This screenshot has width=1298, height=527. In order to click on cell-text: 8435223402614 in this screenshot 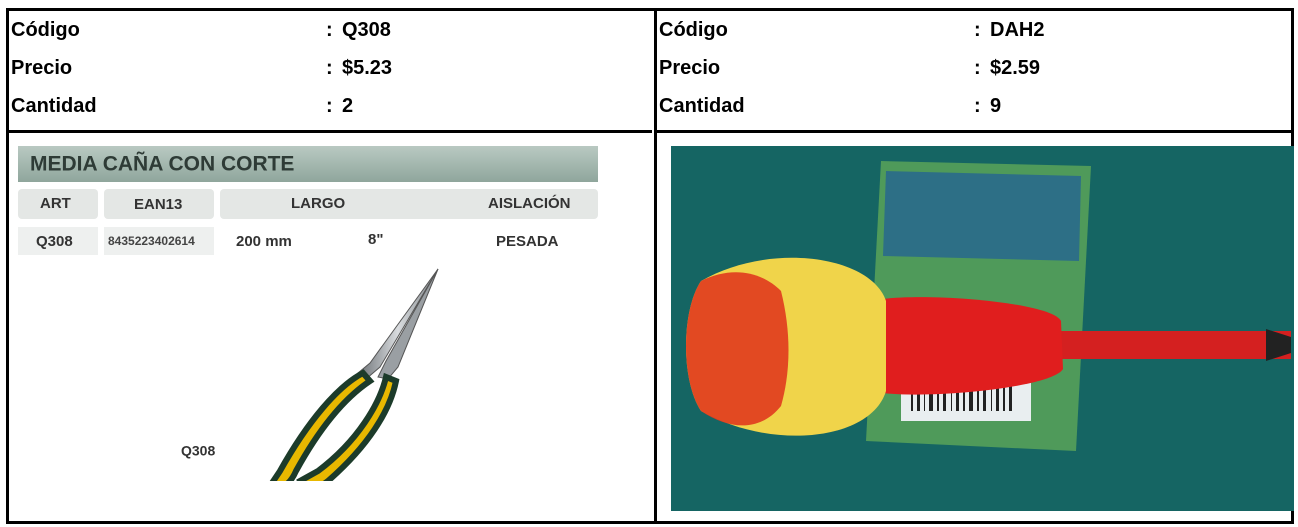, I will do `click(151, 241)`.